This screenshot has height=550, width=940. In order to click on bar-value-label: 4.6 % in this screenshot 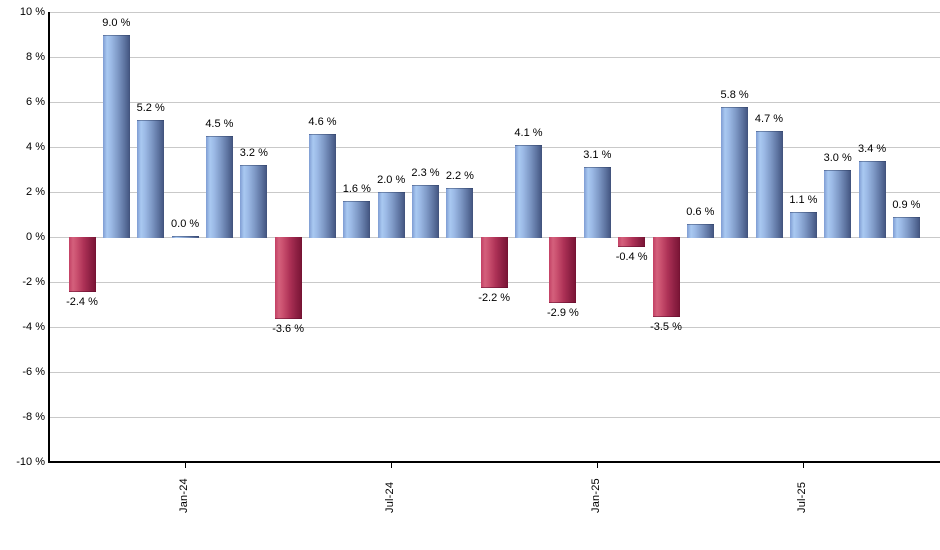, I will do `click(322, 121)`.